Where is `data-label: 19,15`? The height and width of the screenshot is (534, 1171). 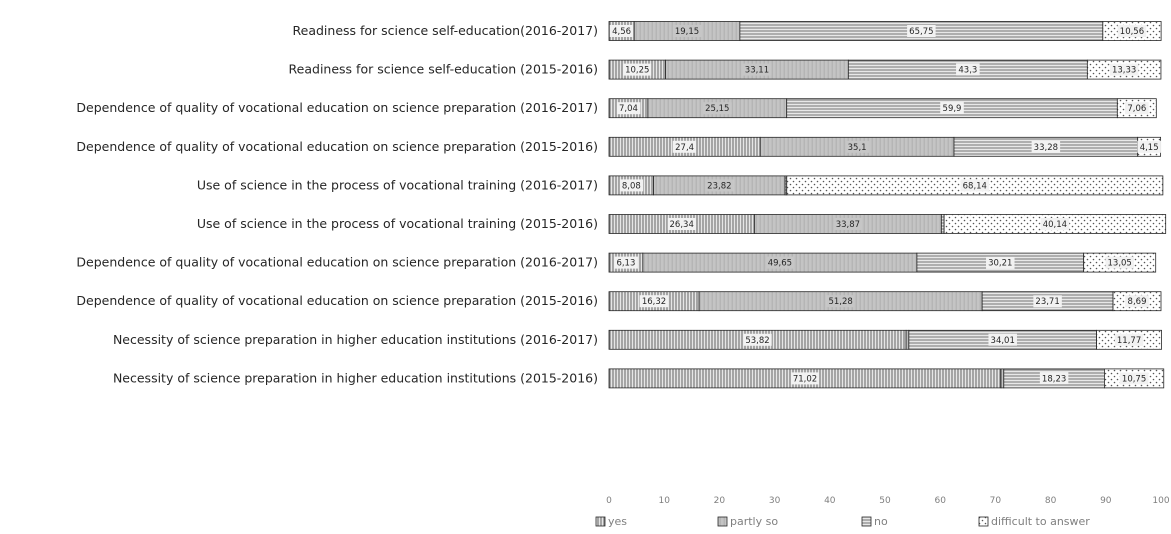 data-label: 19,15 is located at coordinates (687, 32).